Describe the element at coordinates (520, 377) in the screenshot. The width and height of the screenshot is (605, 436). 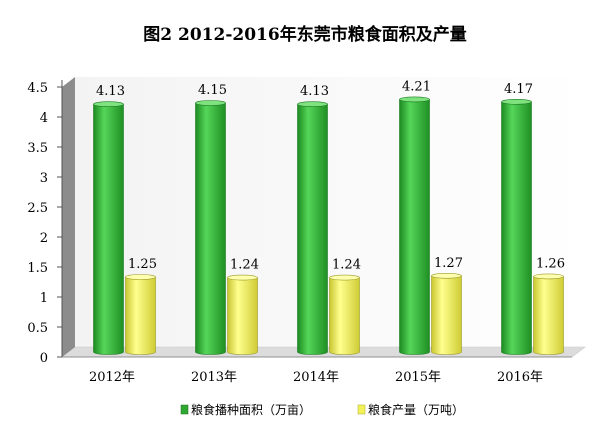
I see `x-tick-label: 2016年` at that location.